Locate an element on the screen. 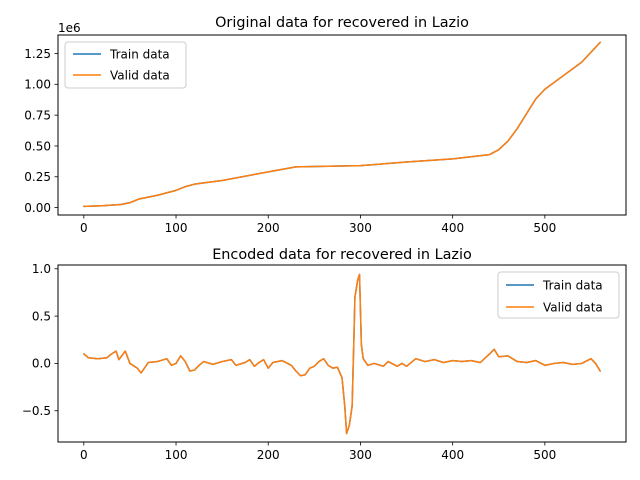  chart-original-y-tick-label: 0.00 is located at coordinates (37, 208).